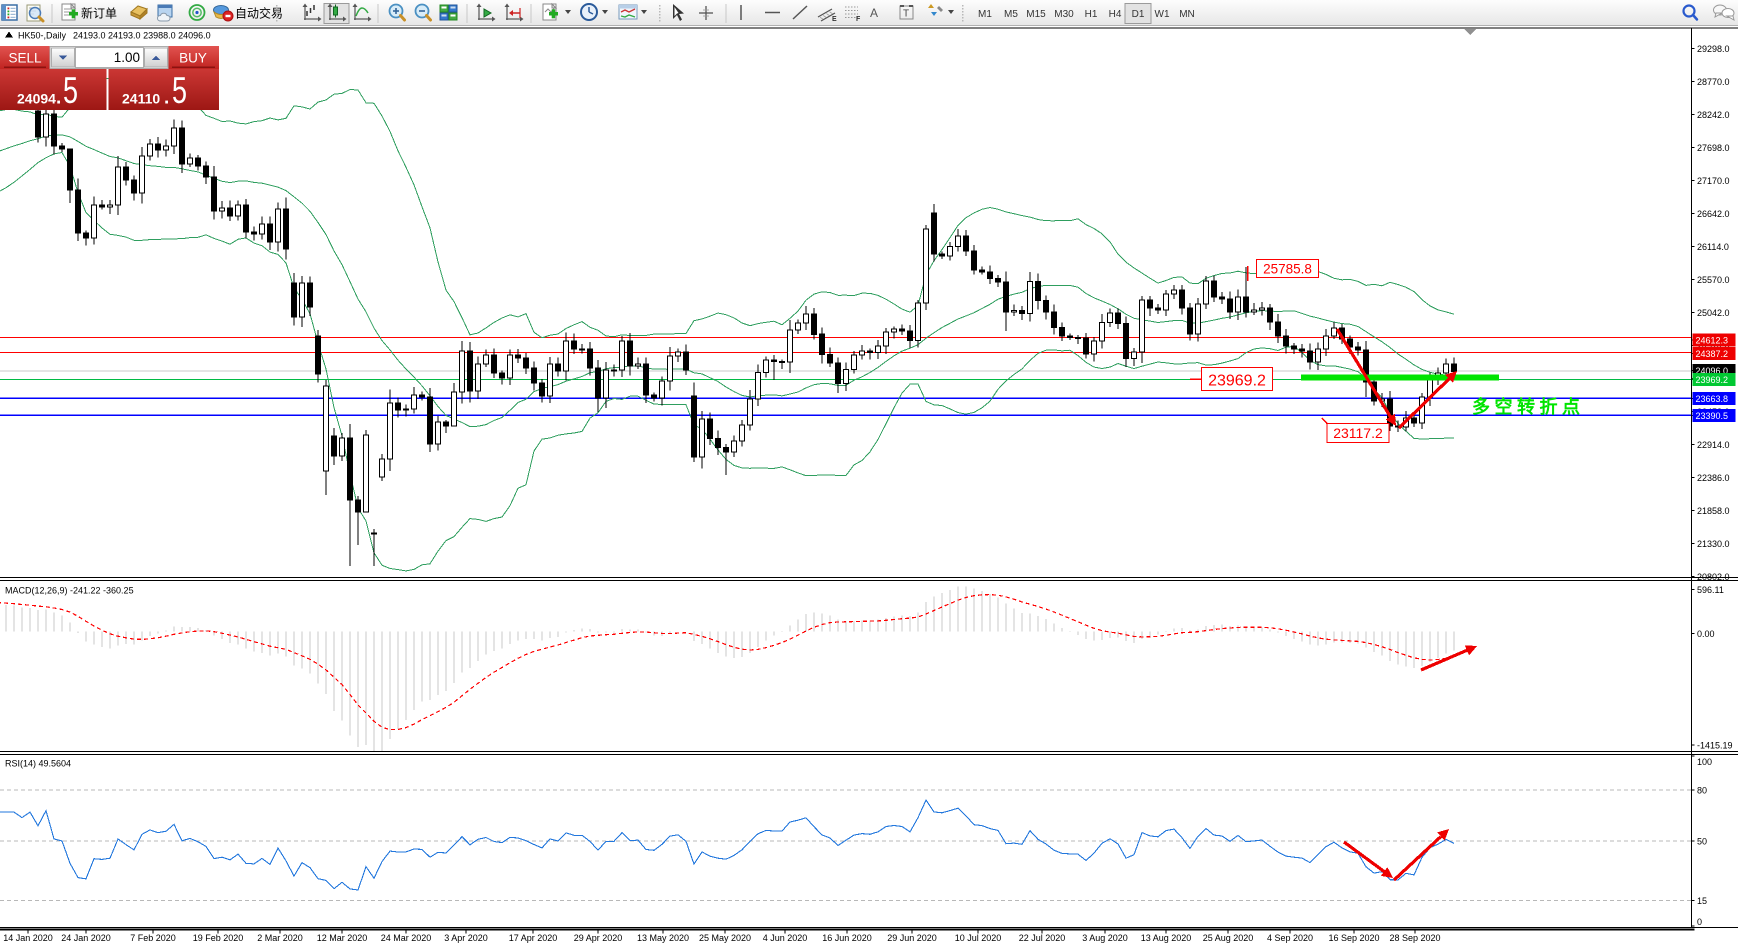 The height and width of the screenshot is (947, 1738). I want to click on svg-text: 0, so click(1699, 922).